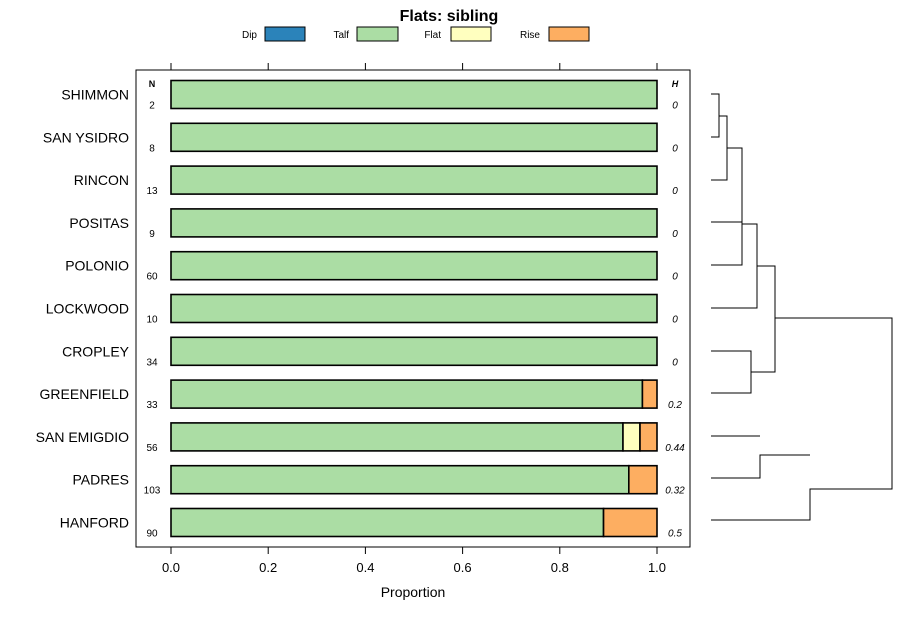 This screenshot has width=900, height=620. I want to click on row-label: SAN YSIDRO, so click(86, 137).